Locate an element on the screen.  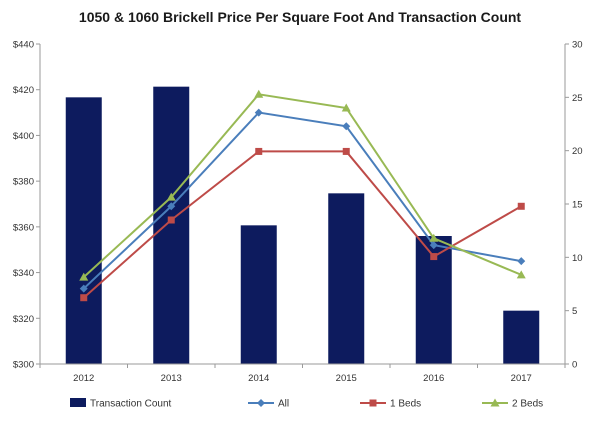
legend-label-all: All is located at coordinates (283, 404).